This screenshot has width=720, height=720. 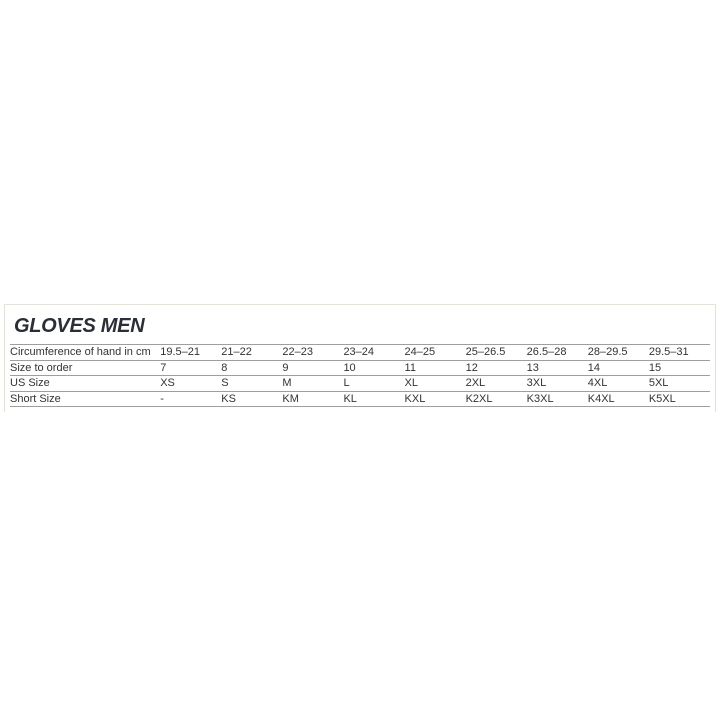 What do you see at coordinates (374, 367) in the screenshot?
I see `table-cell: 10` at bounding box center [374, 367].